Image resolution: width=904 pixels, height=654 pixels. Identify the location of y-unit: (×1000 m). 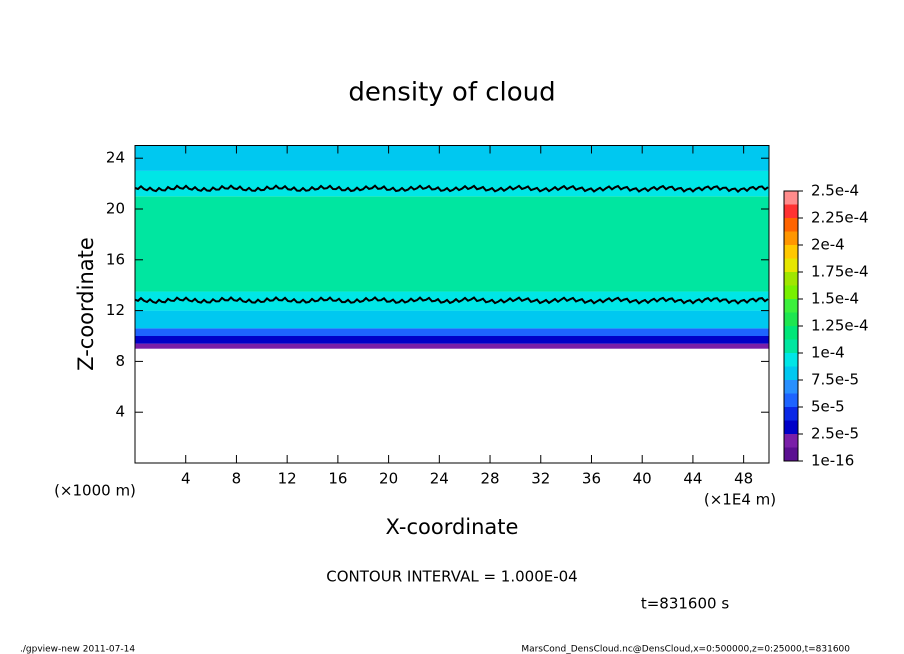
(95, 491).